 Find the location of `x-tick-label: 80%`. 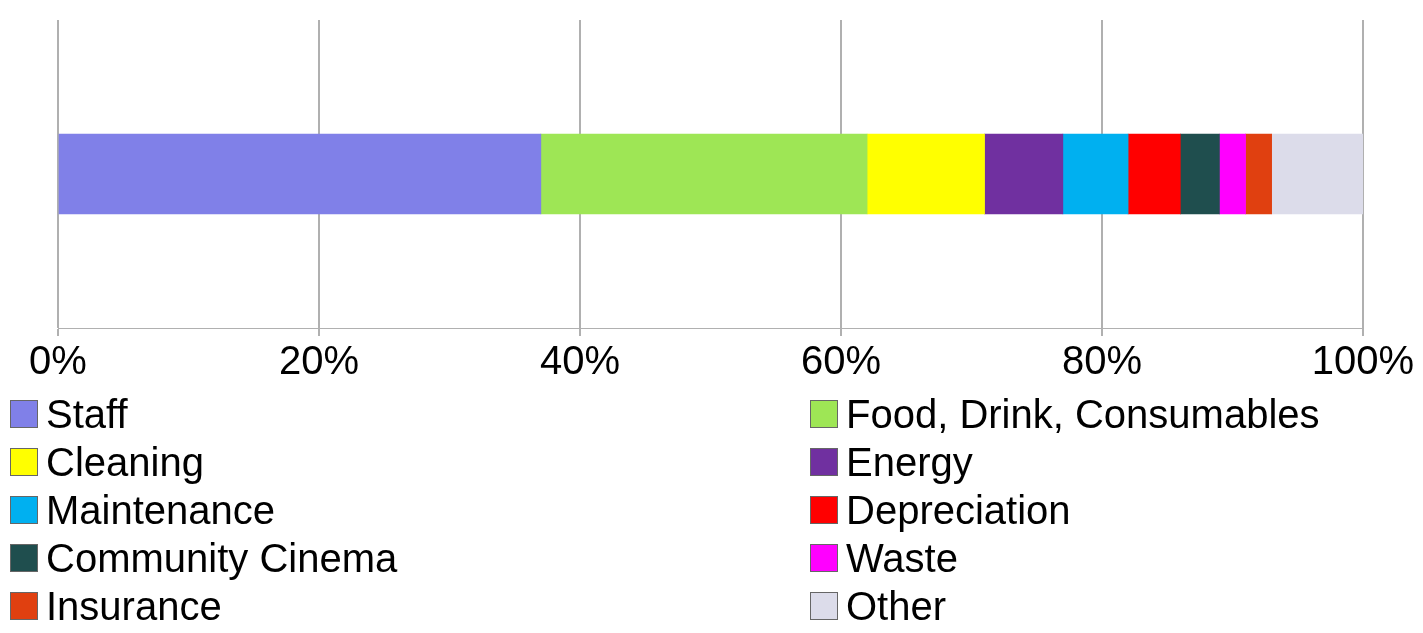

x-tick-label: 80% is located at coordinates (1102, 360).